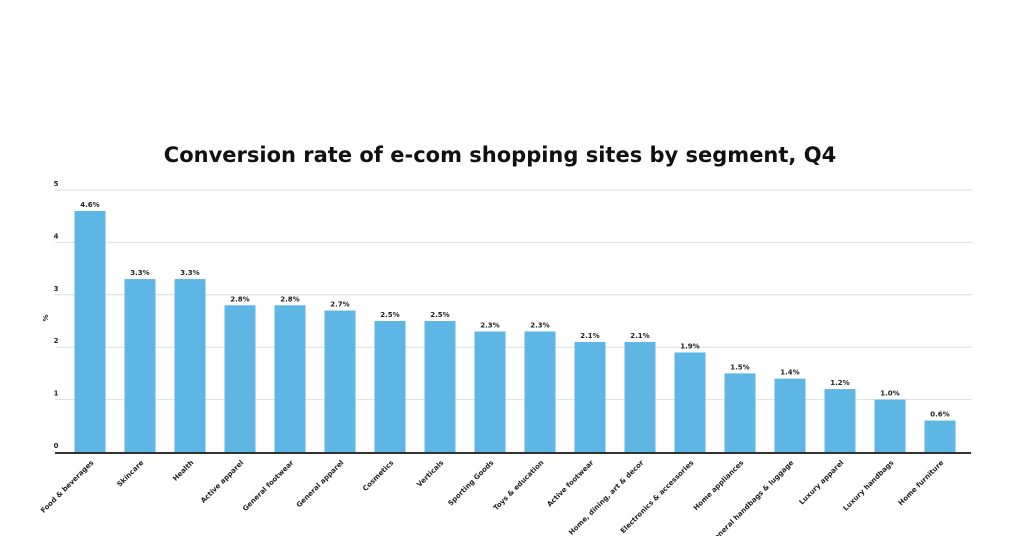  I want to click on x-tick-label: Luxury apparel, so click(822, 483).